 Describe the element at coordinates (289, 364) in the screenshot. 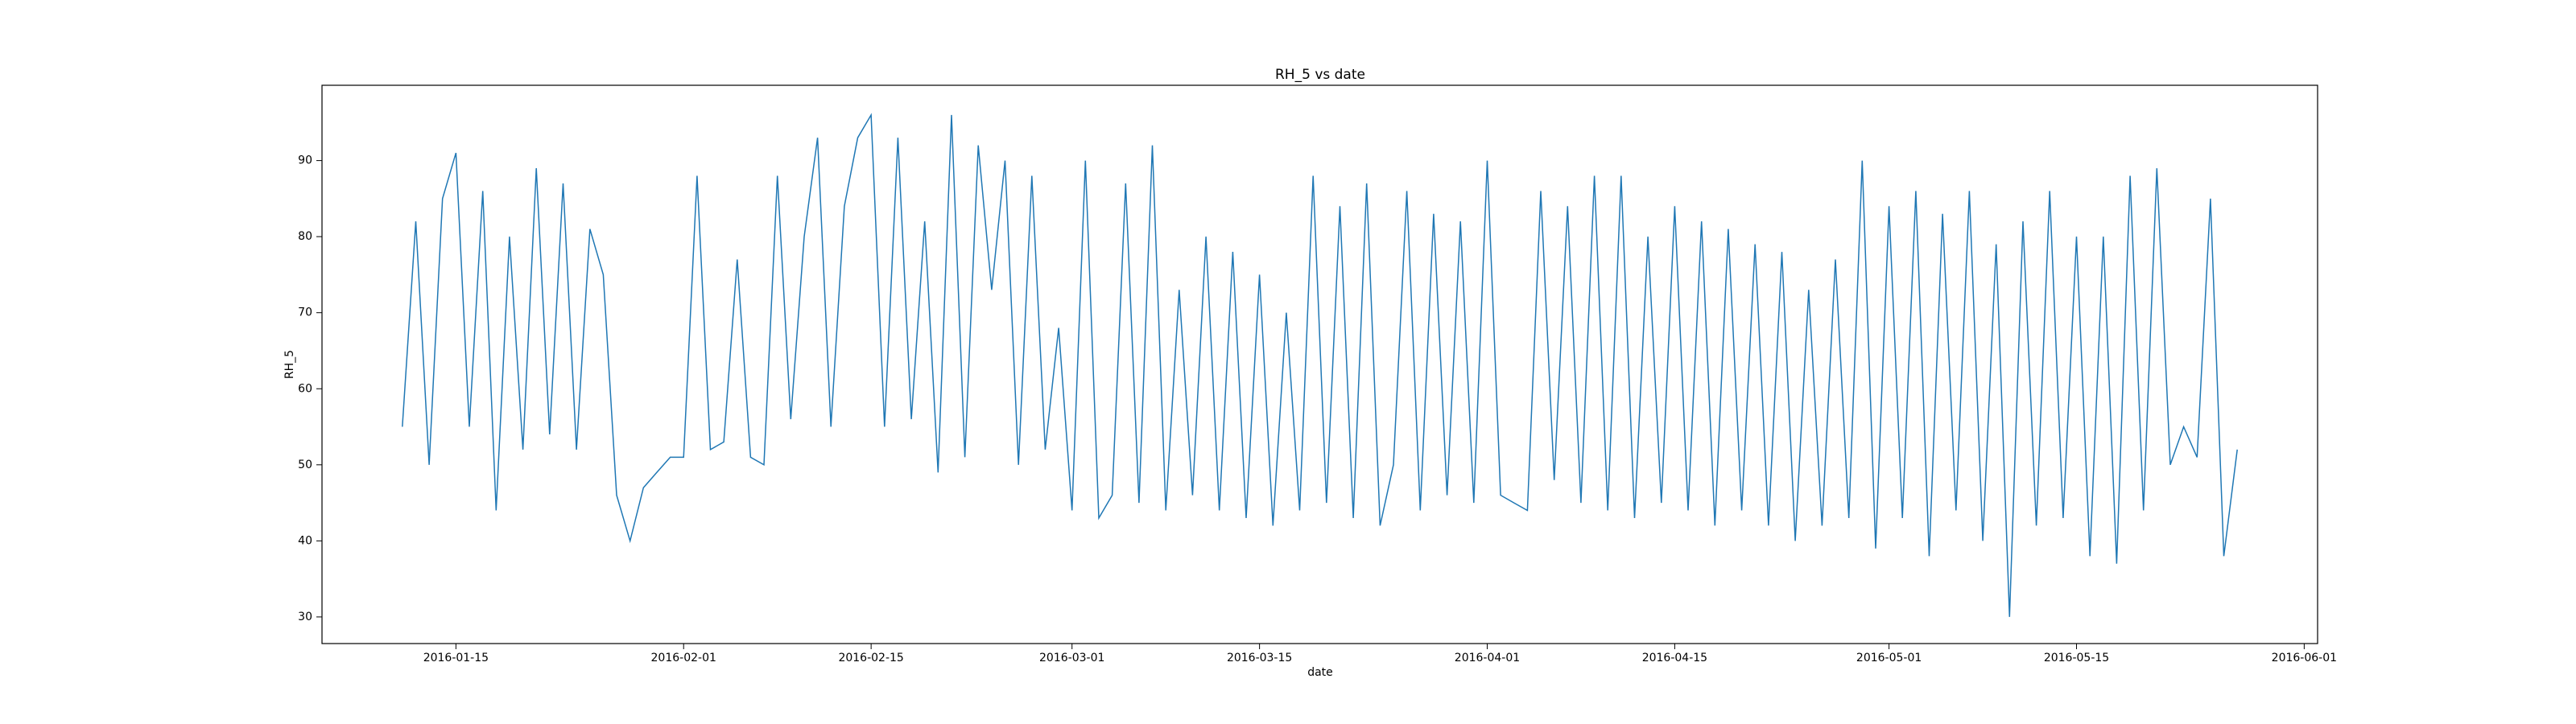

I see `y-axis-label: RH_5` at that location.